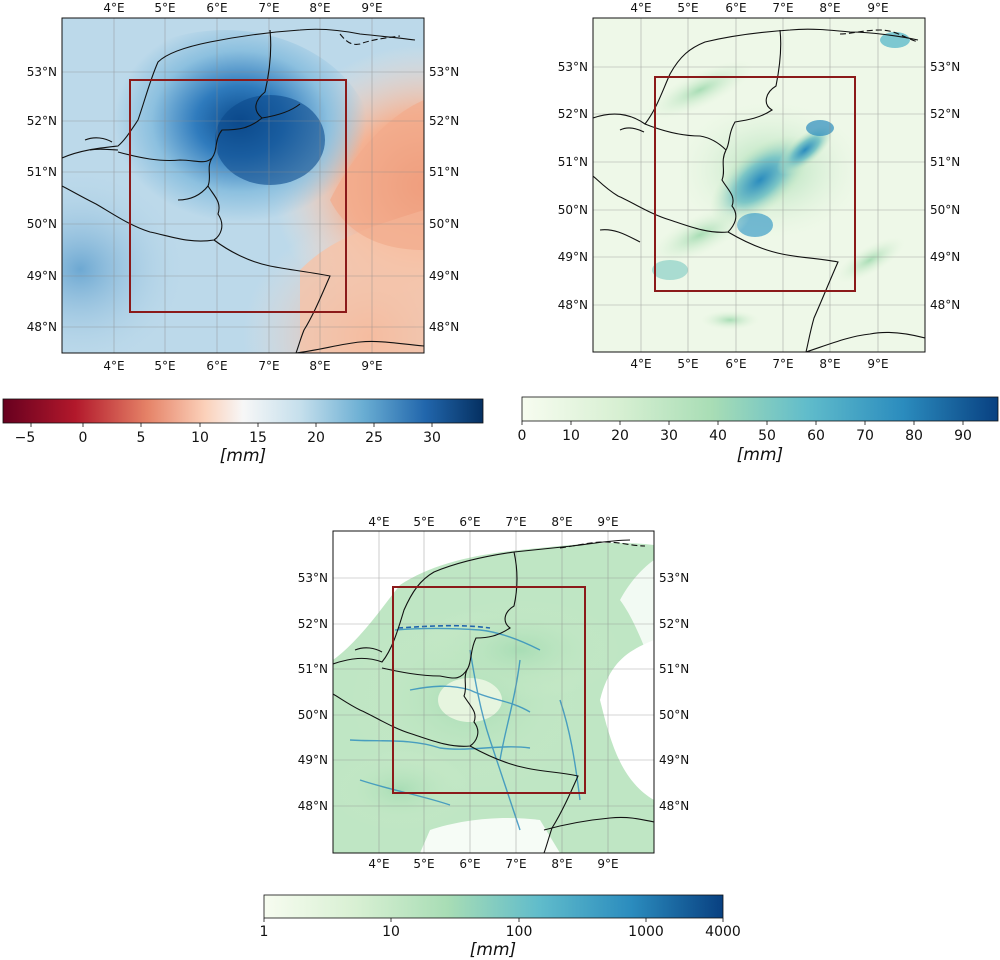  What do you see at coordinates (767, 436) in the screenshot?
I see `colorbar-2-tick-label: 50` at bounding box center [767, 436].